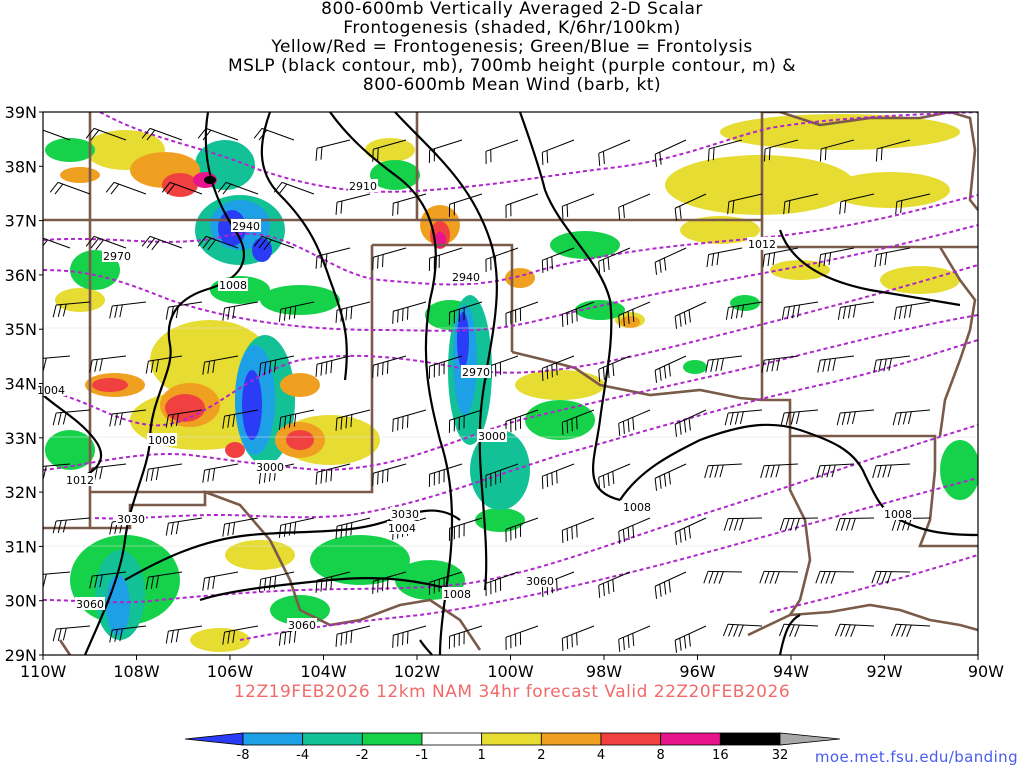  I want to click on lat-label: 32N, so click(21, 492).